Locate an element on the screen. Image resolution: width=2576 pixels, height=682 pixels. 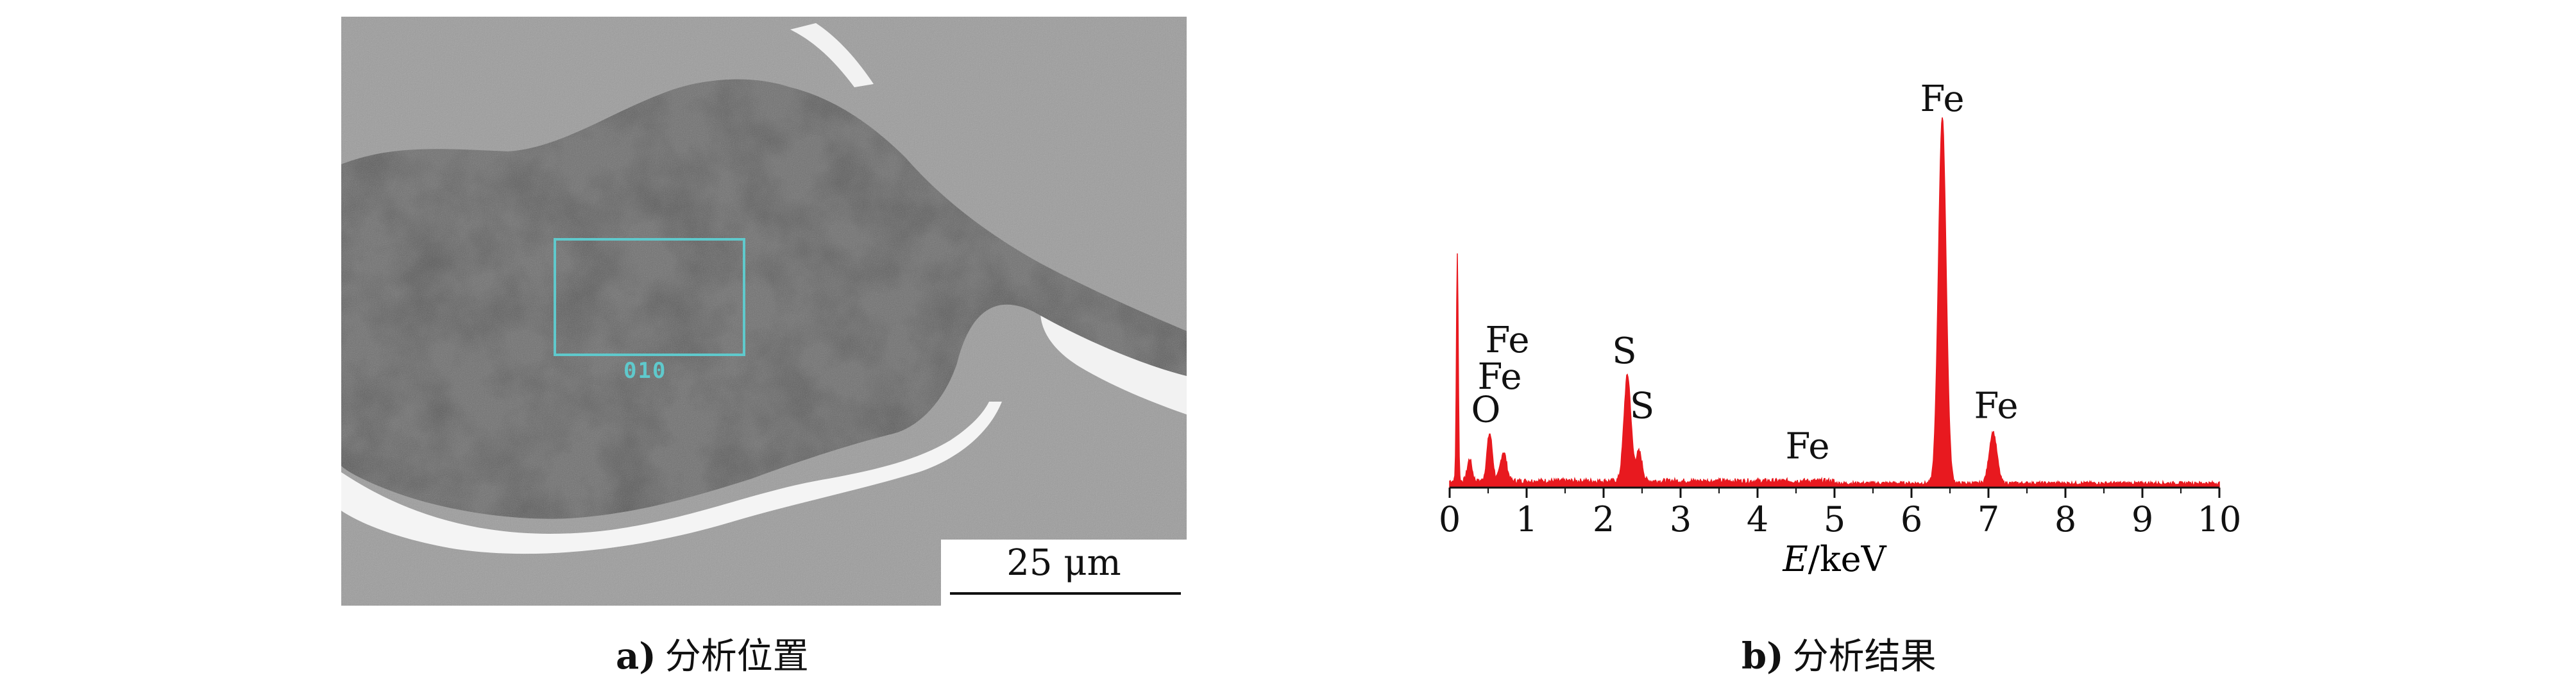
scale-bar-label: 25 μm is located at coordinates (1063, 563).